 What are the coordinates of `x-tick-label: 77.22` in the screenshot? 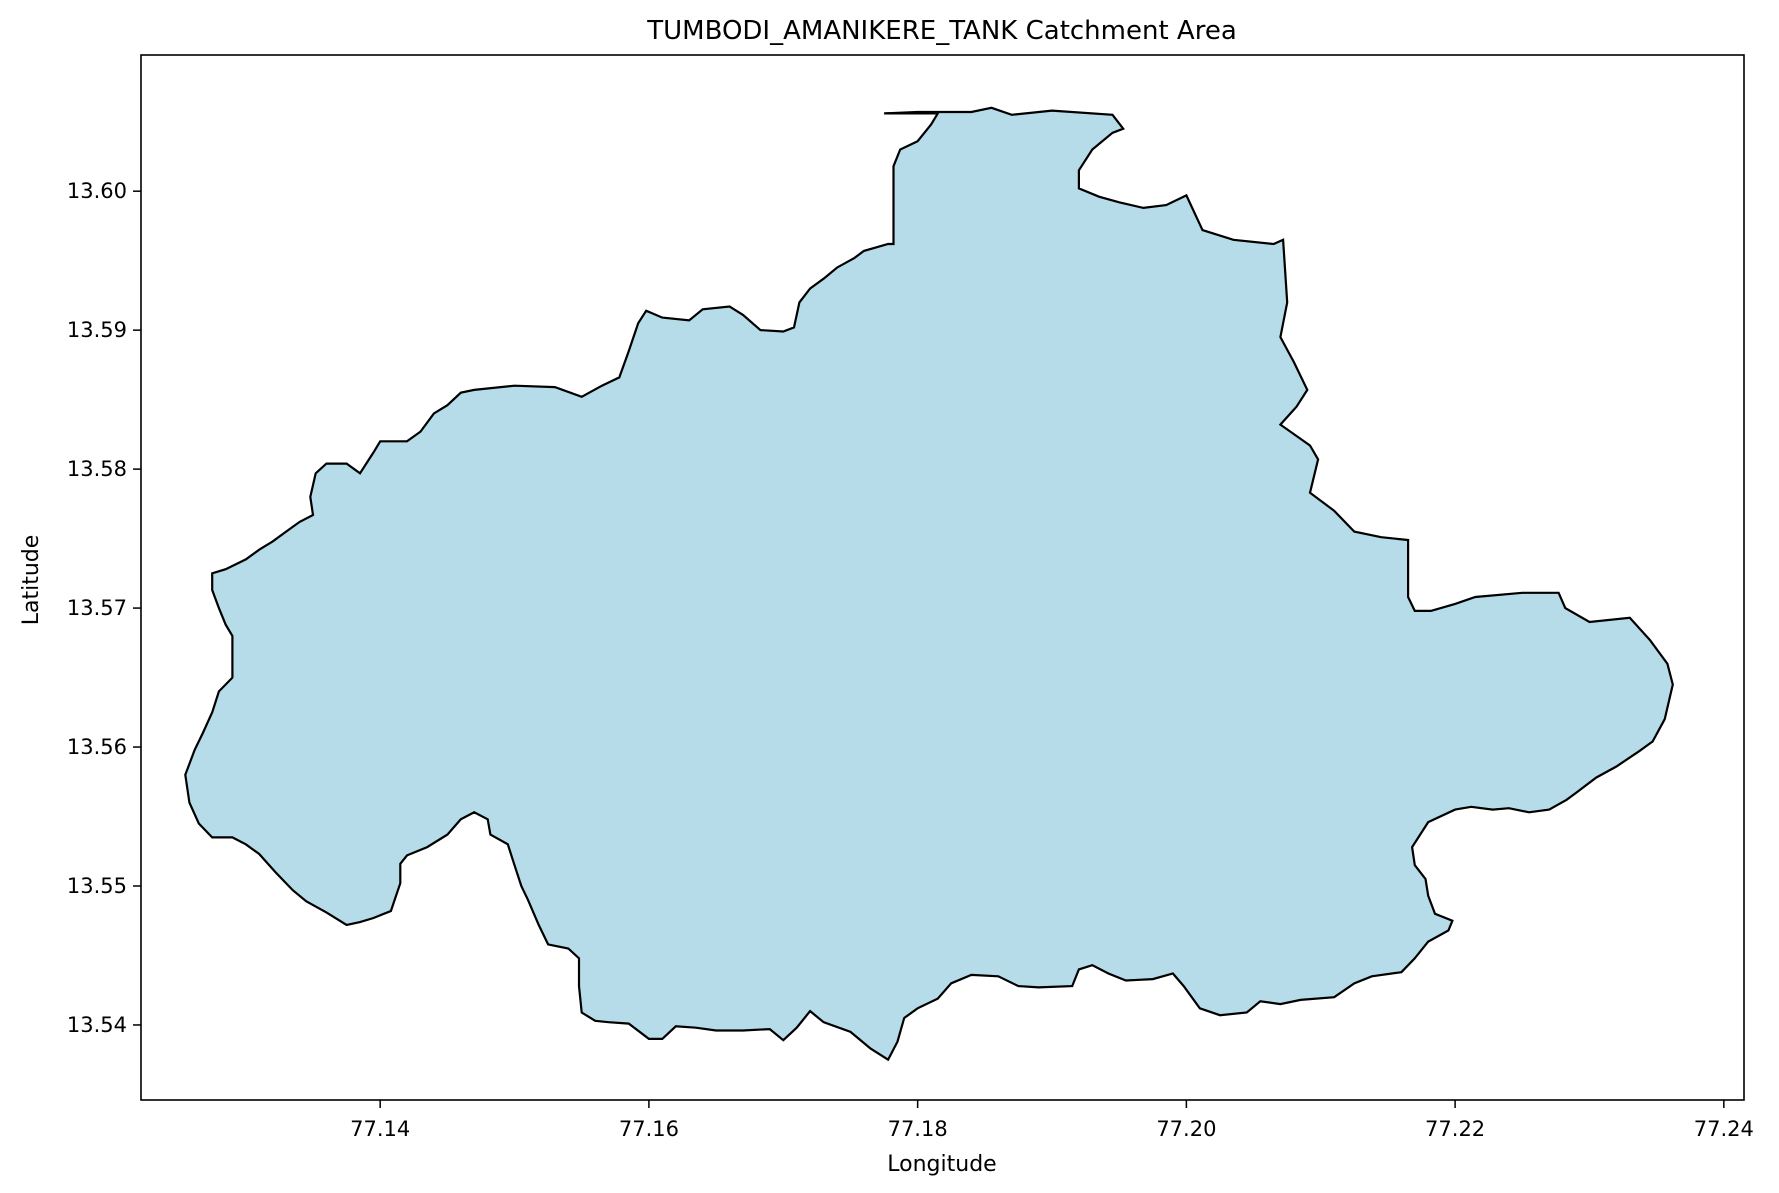 It's located at (1455, 1129).